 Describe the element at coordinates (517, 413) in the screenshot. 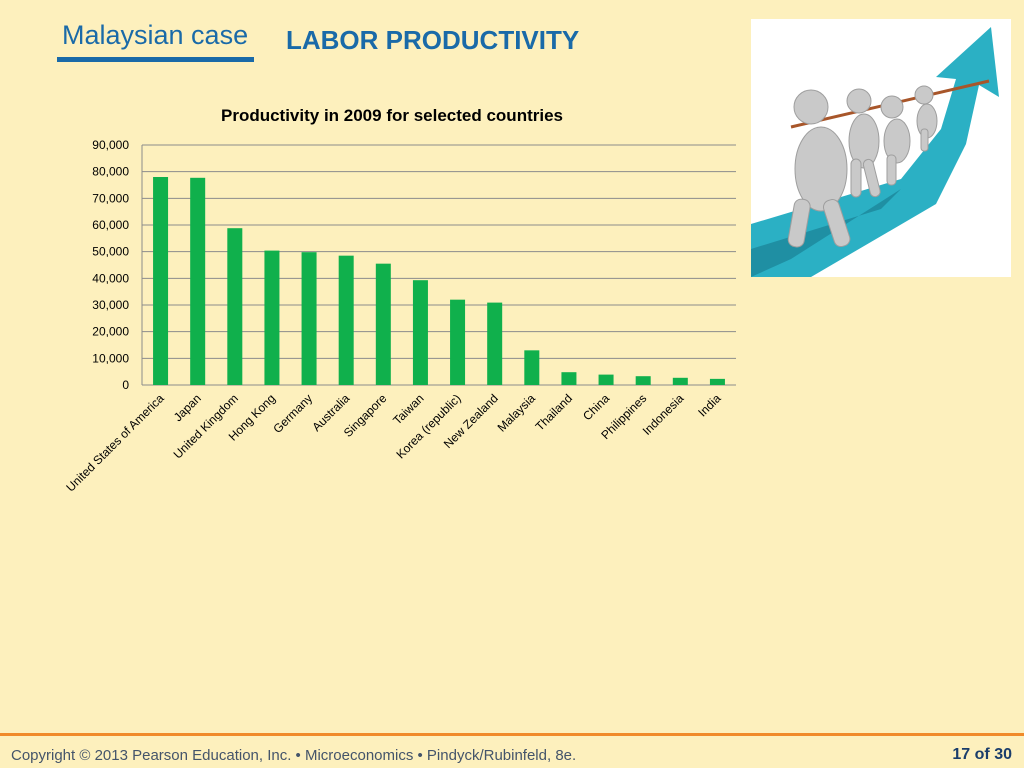

I see `x-tick-label: Malaysia` at that location.